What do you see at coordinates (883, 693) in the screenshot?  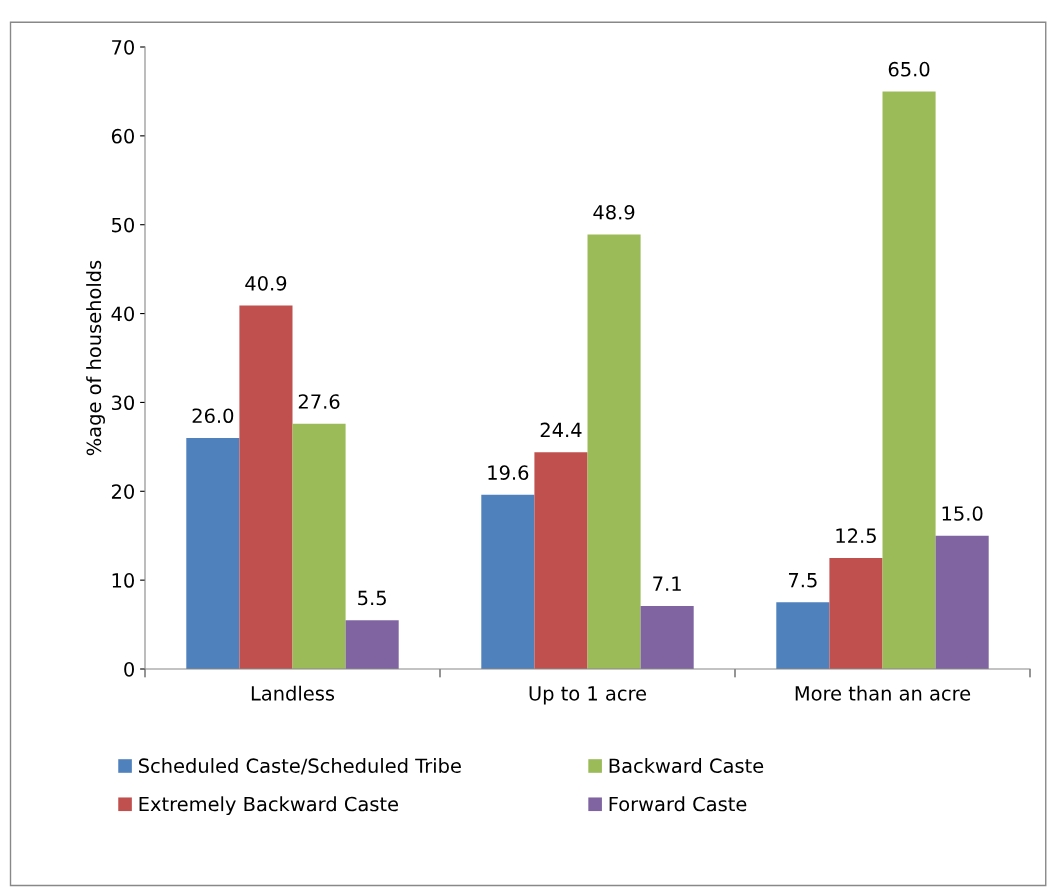 I see `x-tick-label: More than an acre` at bounding box center [883, 693].